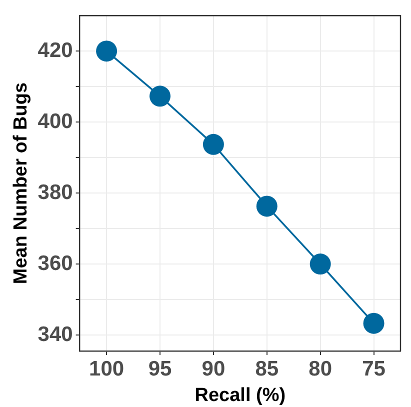  What do you see at coordinates (55, 121) in the screenshot?
I see `y-tick-label: 400` at bounding box center [55, 121].